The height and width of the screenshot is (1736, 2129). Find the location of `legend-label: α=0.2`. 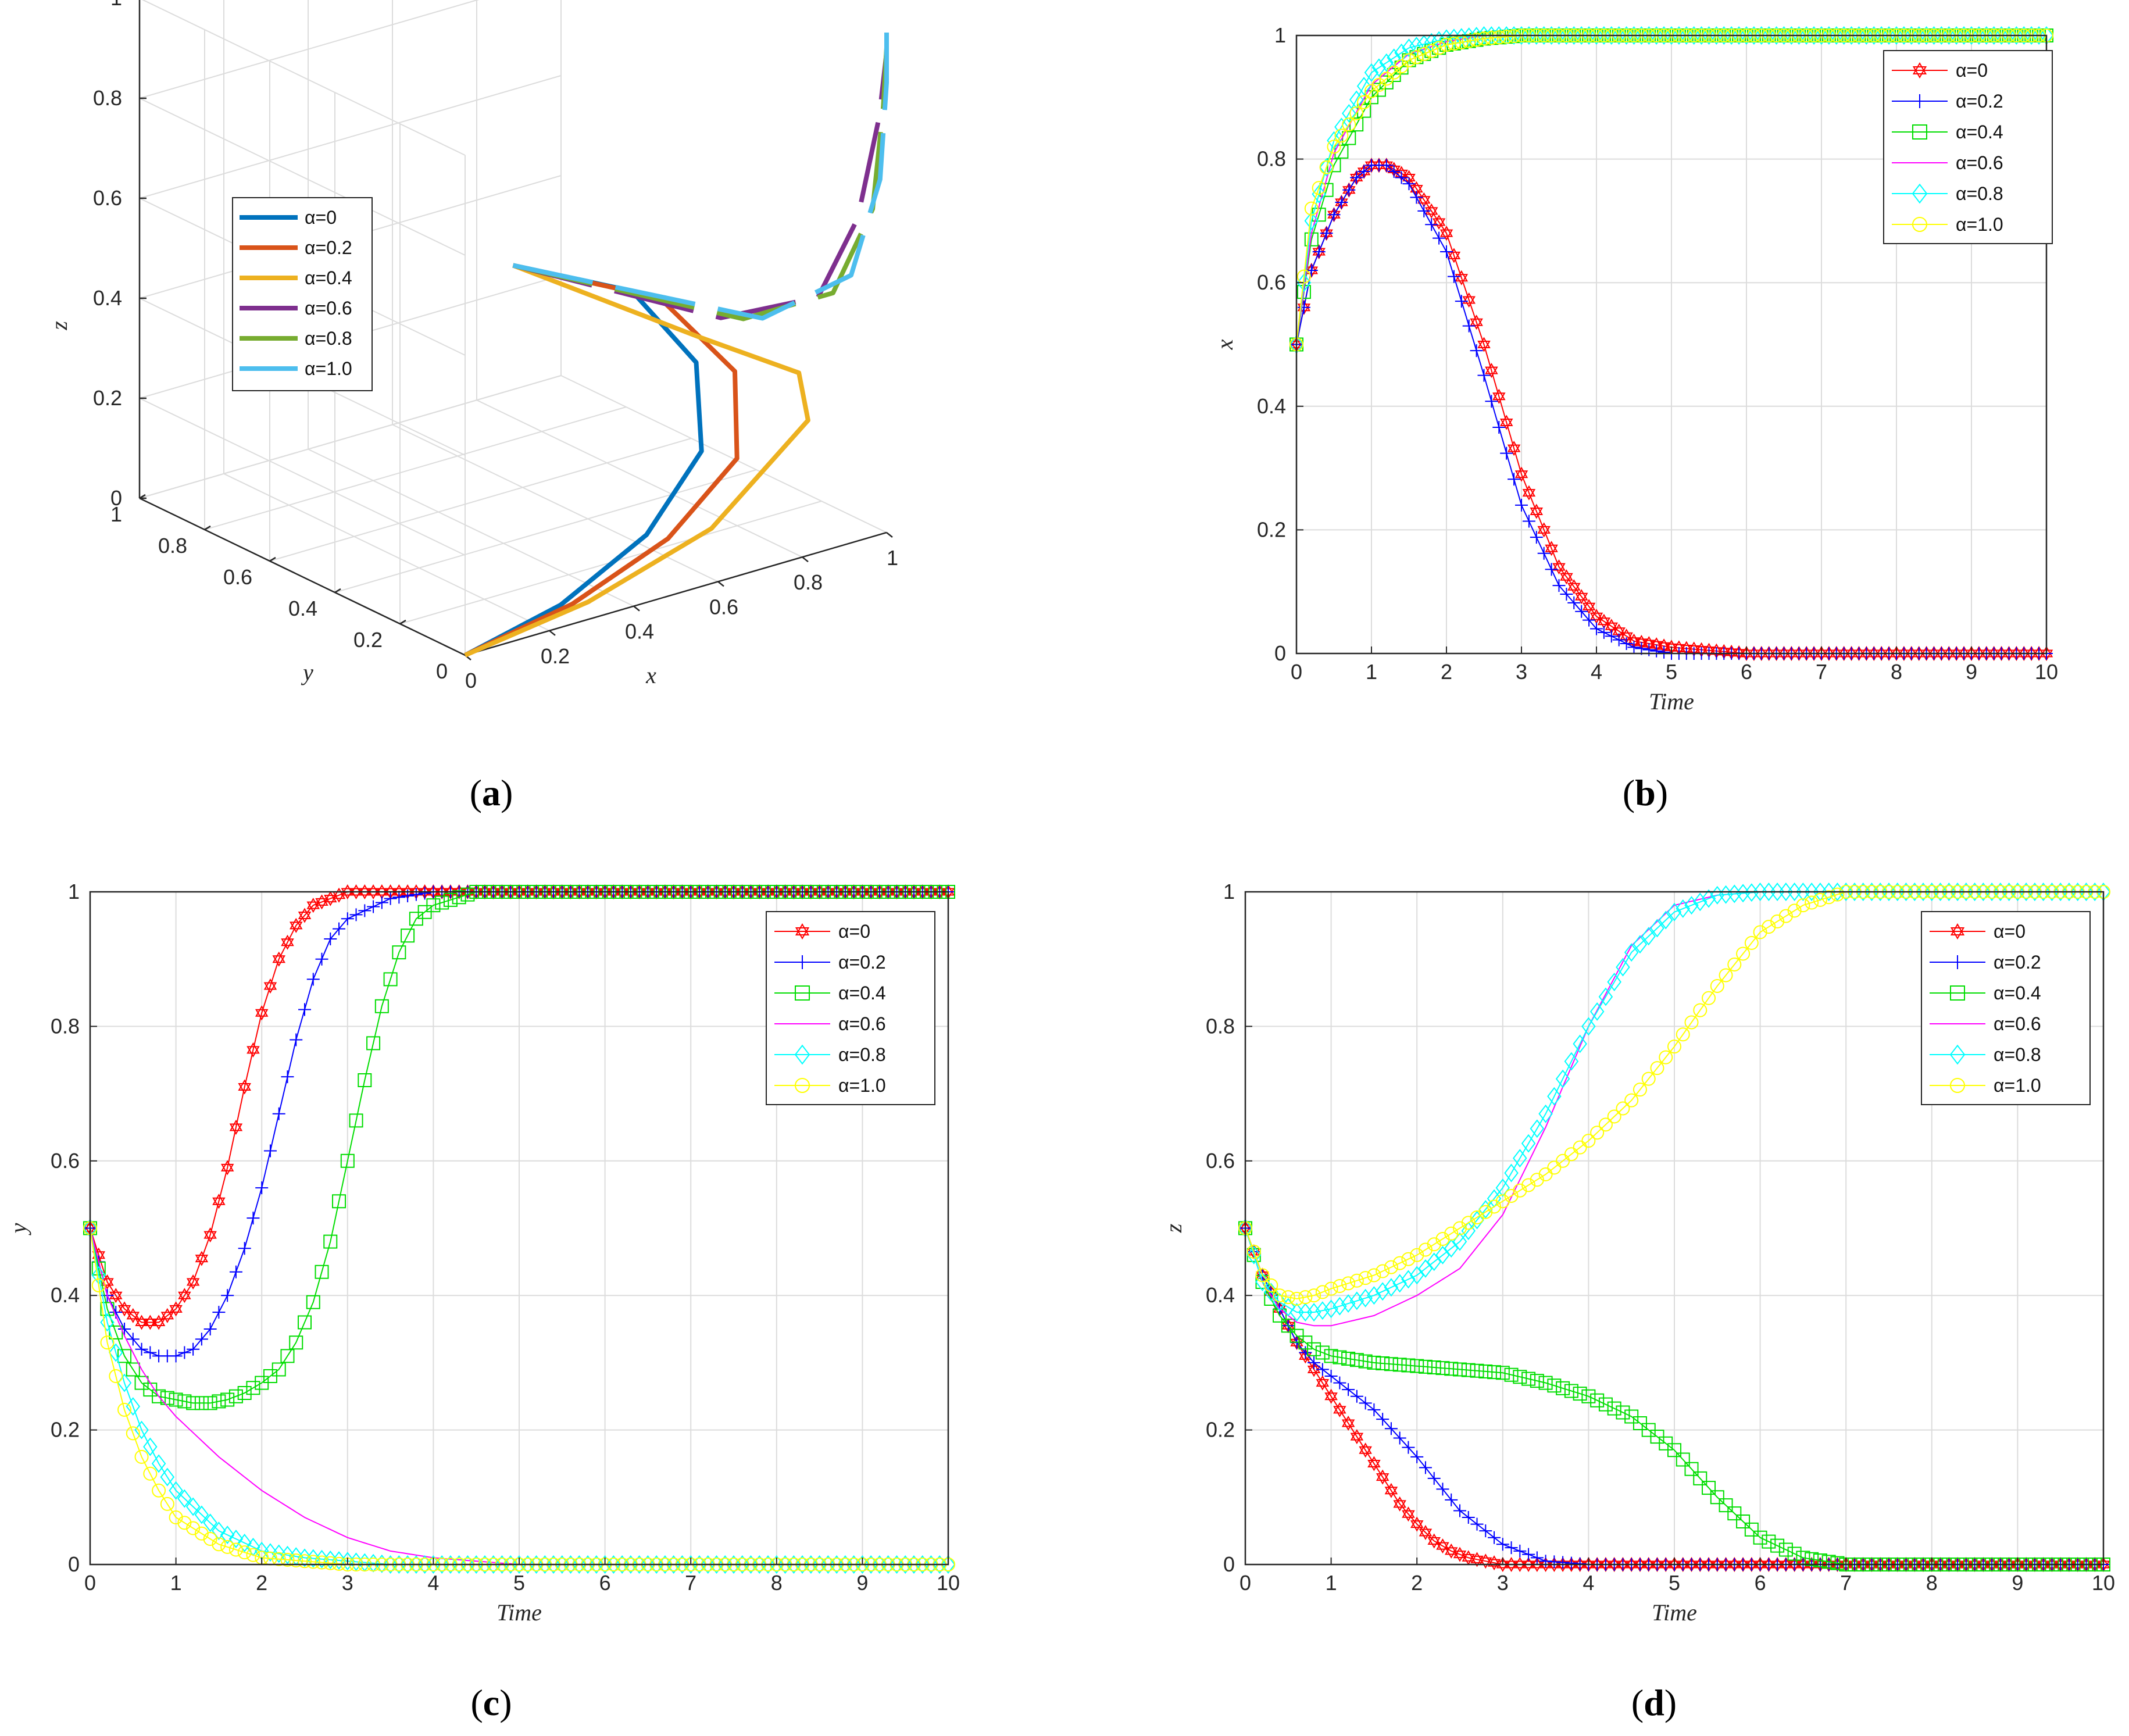

legend-label: α=0.2 is located at coordinates (1979, 101).